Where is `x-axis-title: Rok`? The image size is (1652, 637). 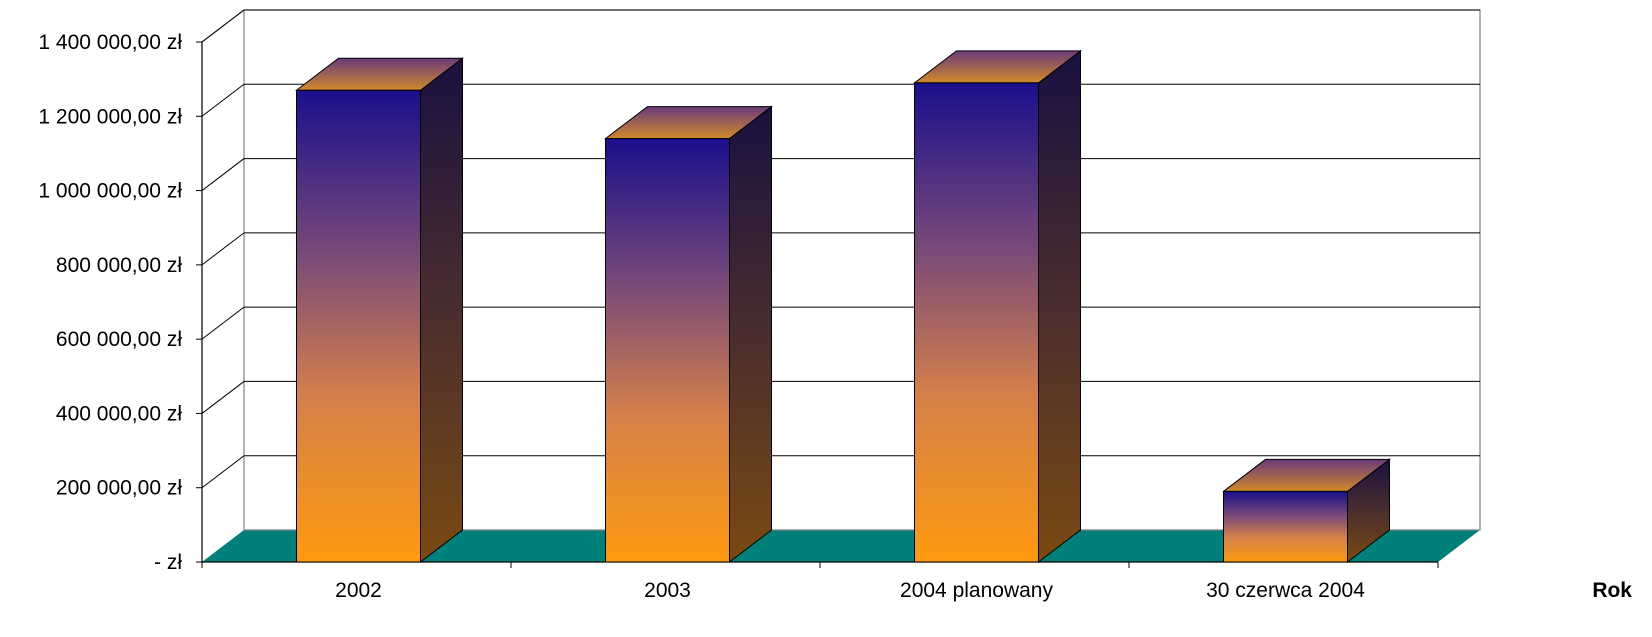 x-axis-title: Rok is located at coordinates (1612, 590).